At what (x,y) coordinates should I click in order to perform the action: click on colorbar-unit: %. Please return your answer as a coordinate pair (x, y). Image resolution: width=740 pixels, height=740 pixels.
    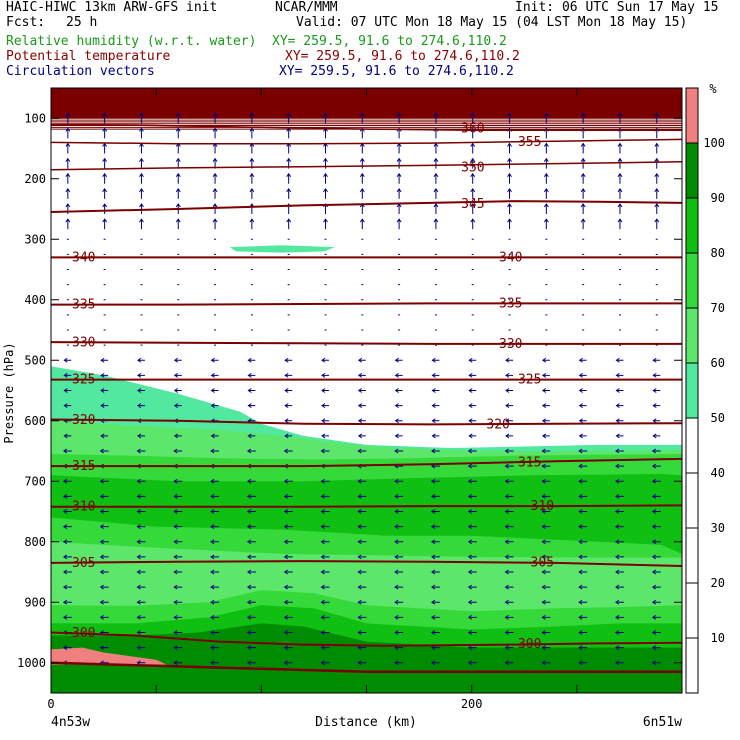
    Looking at the image, I should click on (713, 89).